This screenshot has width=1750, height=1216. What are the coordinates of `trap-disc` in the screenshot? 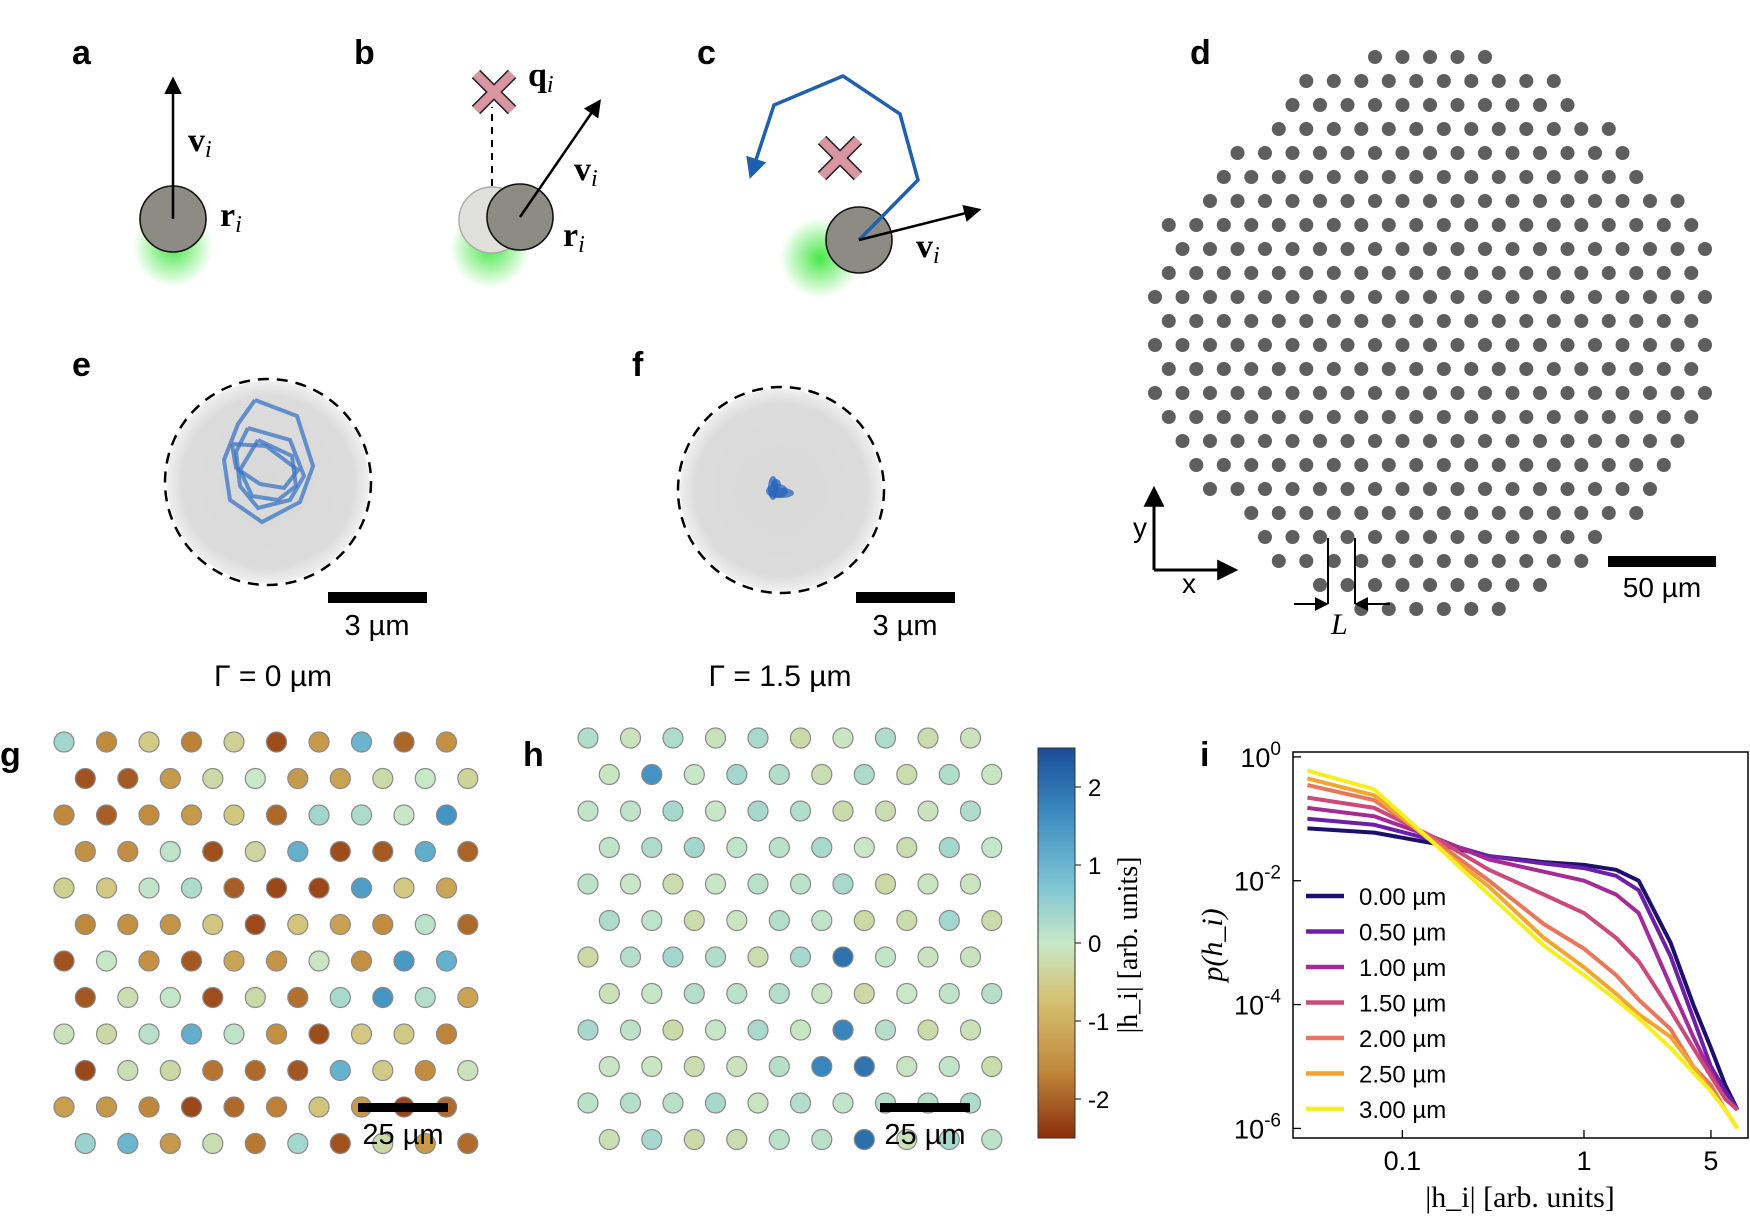 It's located at (268, 482).